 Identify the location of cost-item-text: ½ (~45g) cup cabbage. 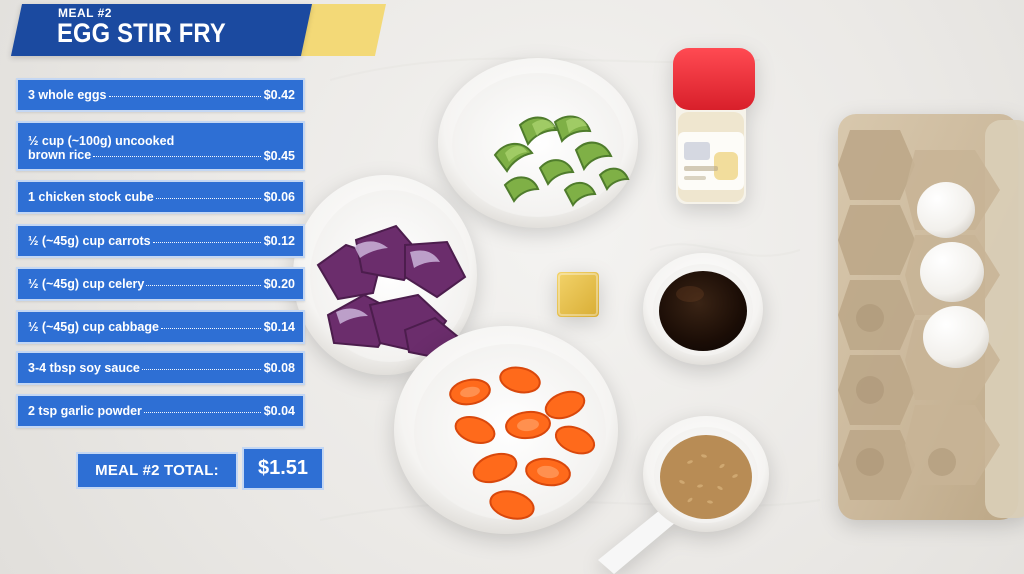
(93, 326).